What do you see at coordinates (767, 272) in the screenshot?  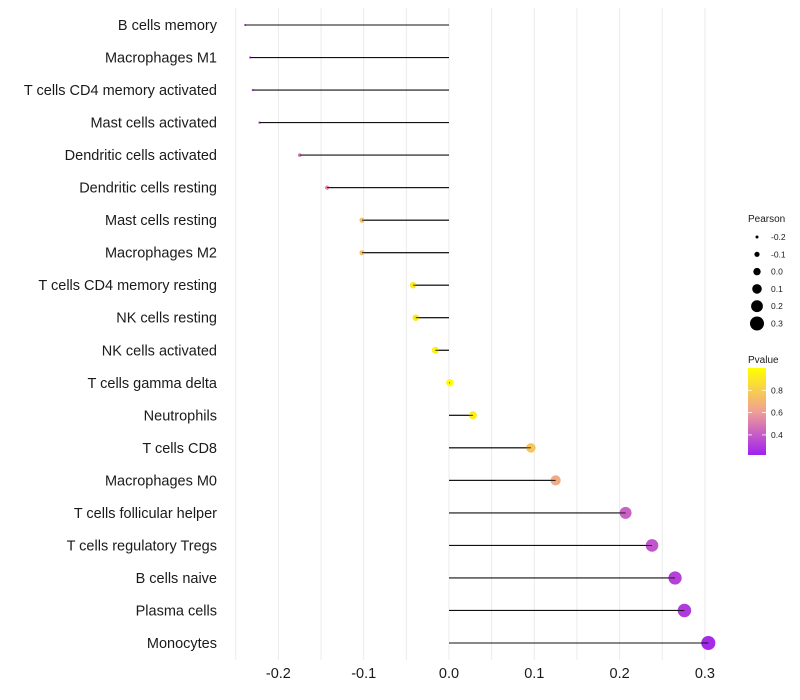 I see `size-legend: Pearson -0.2 -0.1 0.0 0.1 0.2 0.3` at bounding box center [767, 272].